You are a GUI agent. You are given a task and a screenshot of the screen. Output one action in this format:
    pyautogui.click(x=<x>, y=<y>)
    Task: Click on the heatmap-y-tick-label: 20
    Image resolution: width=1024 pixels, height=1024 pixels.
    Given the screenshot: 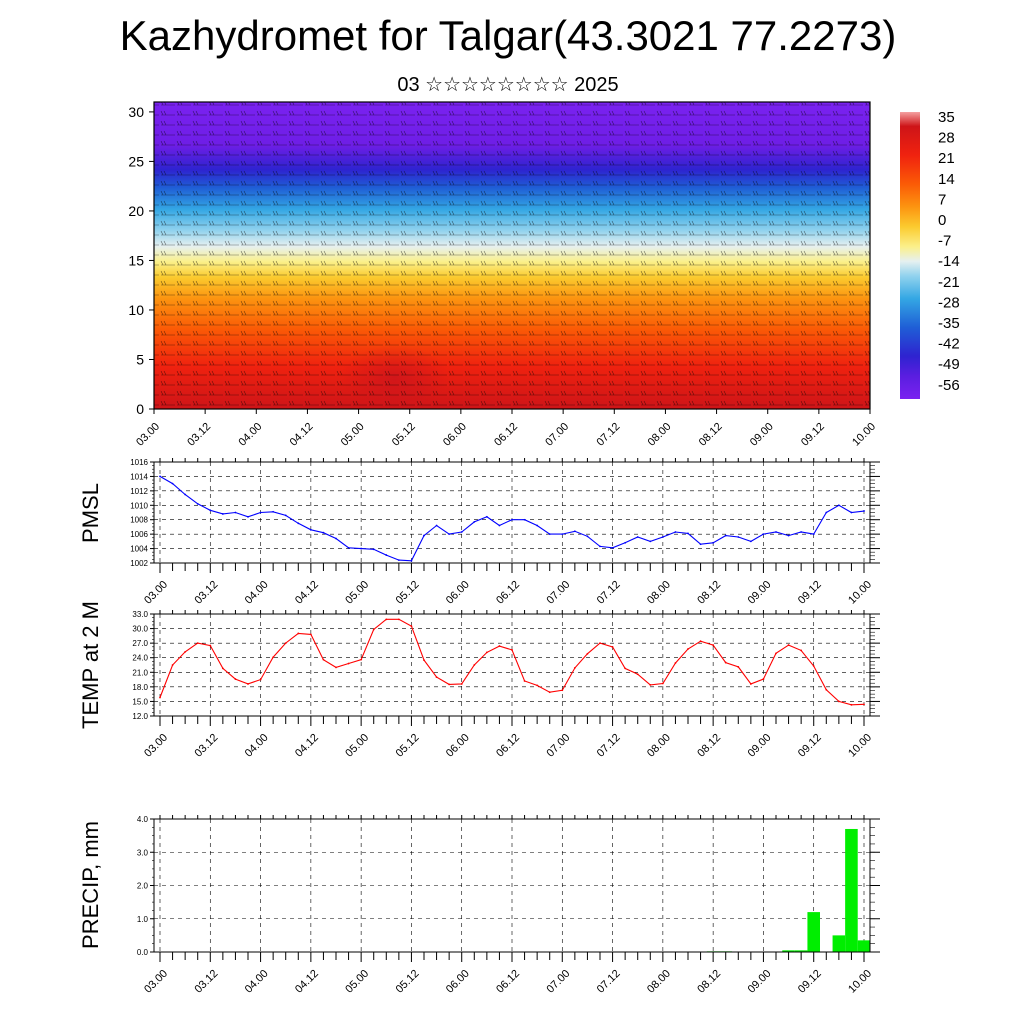 What is the action you would take?
    pyautogui.click(x=136, y=211)
    